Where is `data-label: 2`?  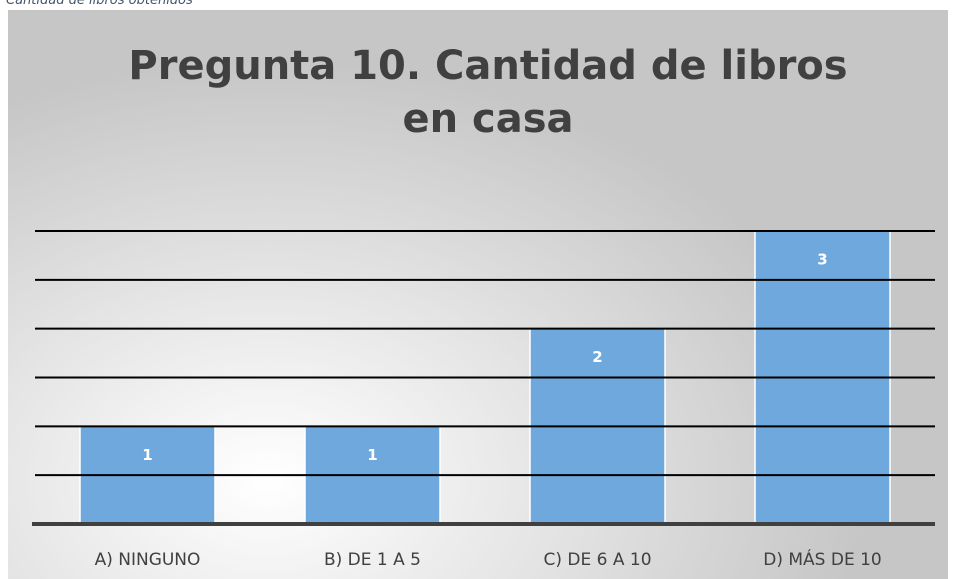
data-label: 2 is located at coordinates (597, 357).